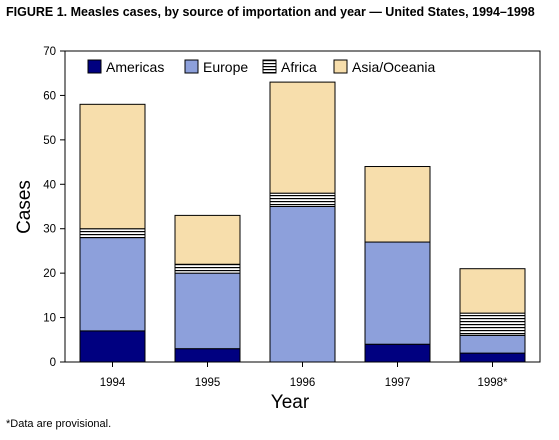 The width and height of the screenshot is (559, 440). Describe the element at coordinates (49, 274) in the screenshot. I see `y-tick-label: 20` at that location.